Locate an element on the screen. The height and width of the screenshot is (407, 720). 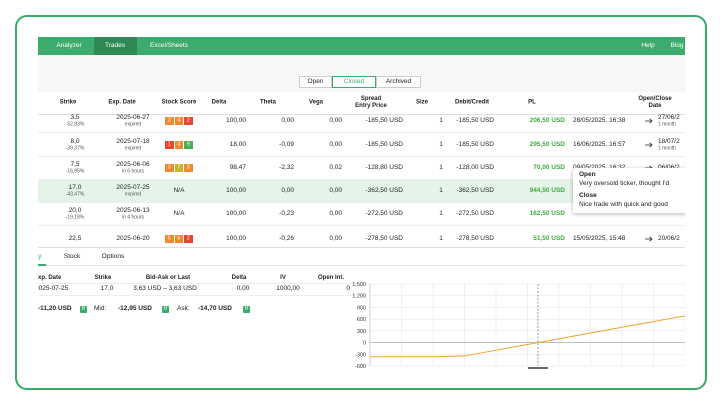
column-header: Exp. Date is located at coordinates (122, 102).